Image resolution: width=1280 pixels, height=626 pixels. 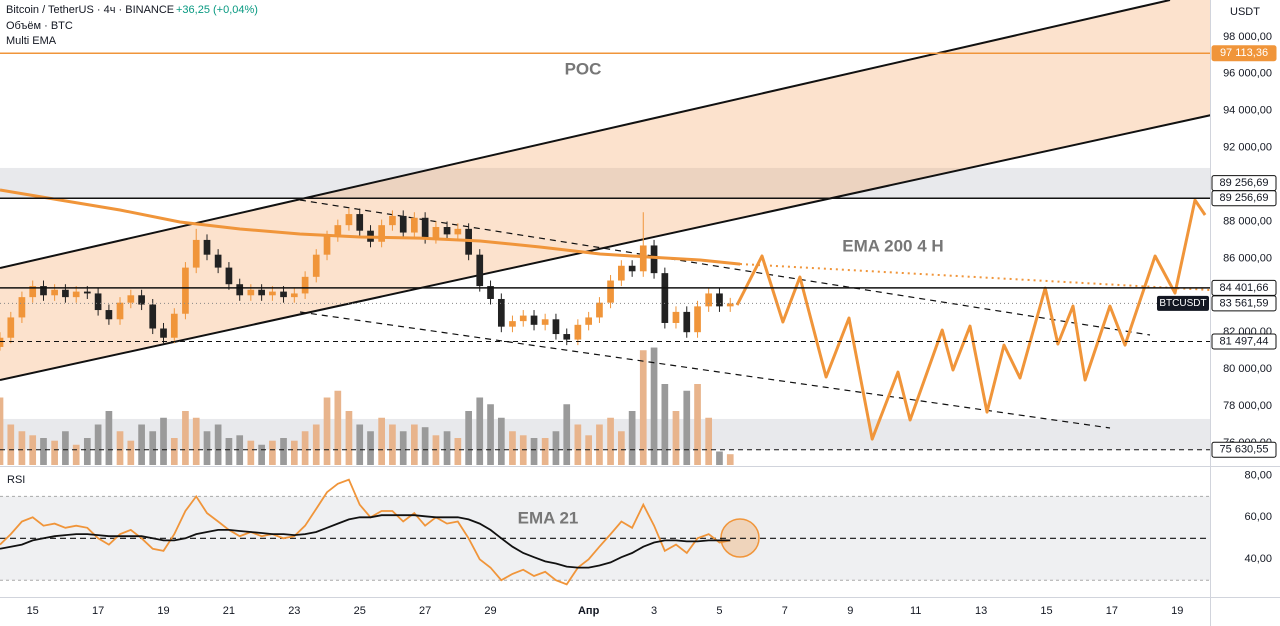 I want to click on pane-label: RSI, so click(x=16, y=480).